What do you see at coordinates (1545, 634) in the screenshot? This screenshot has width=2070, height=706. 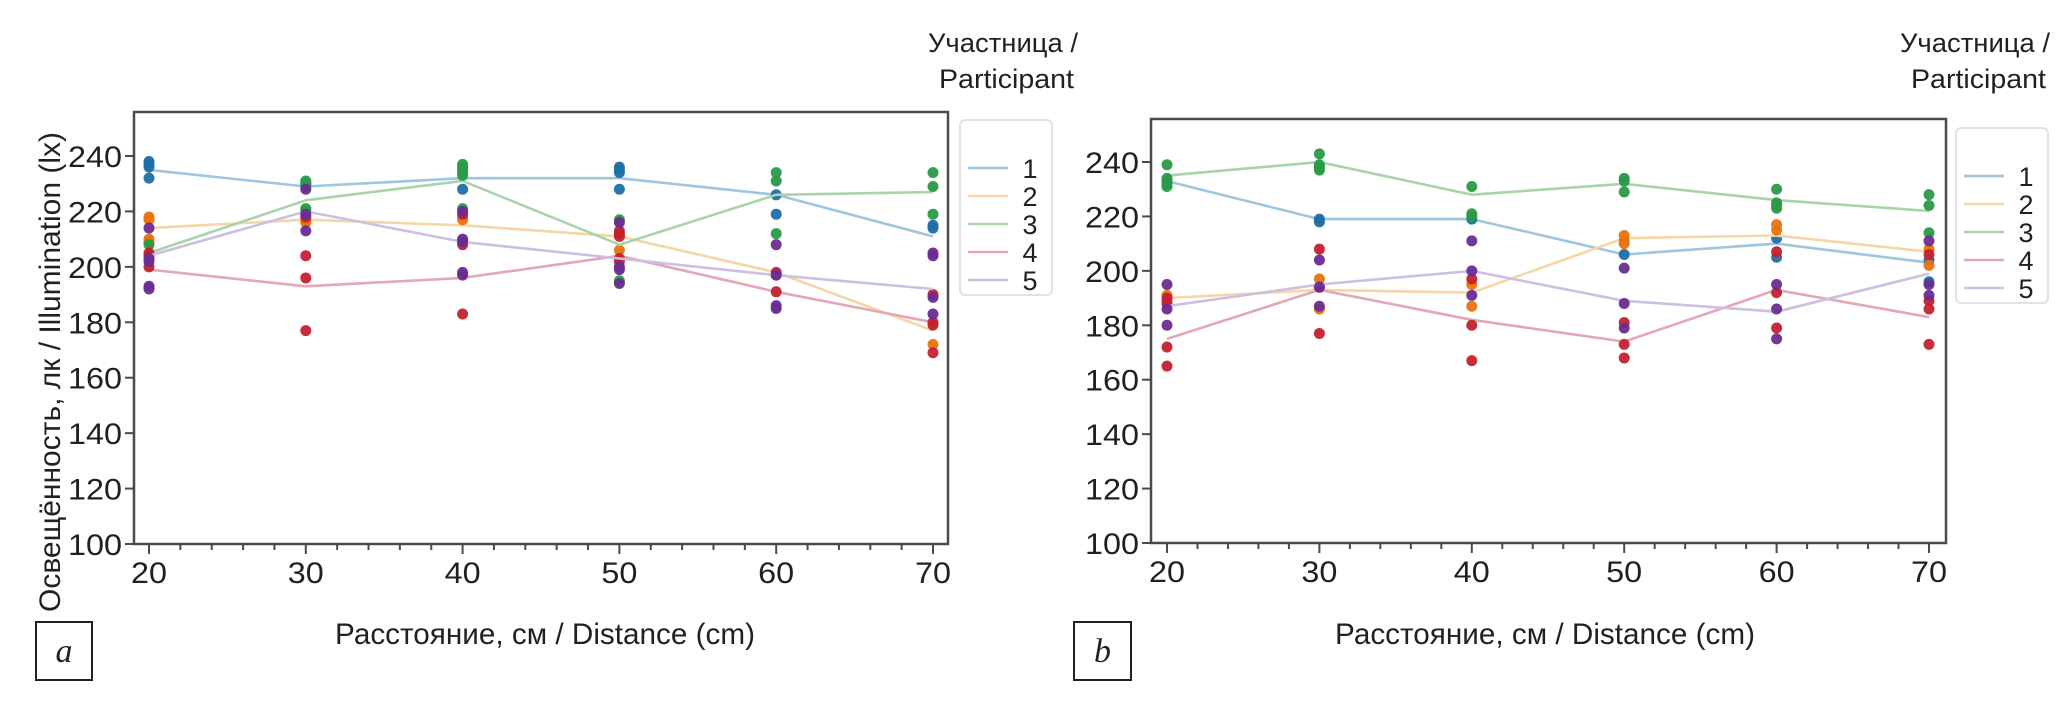 I see `x-axis-title: Расстояние, см / Distance (cm)` at bounding box center [1545, 634].